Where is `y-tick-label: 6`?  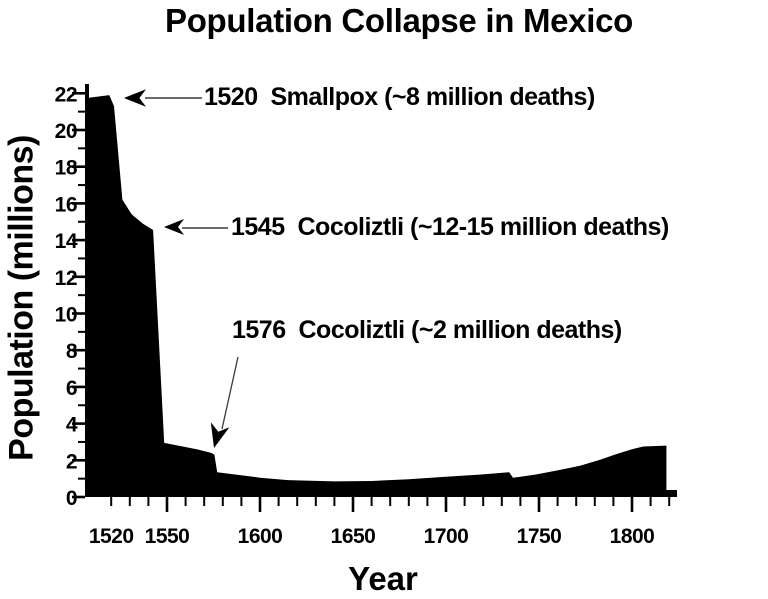
y-tick-label: 6 is located at coordinates (71, 388).